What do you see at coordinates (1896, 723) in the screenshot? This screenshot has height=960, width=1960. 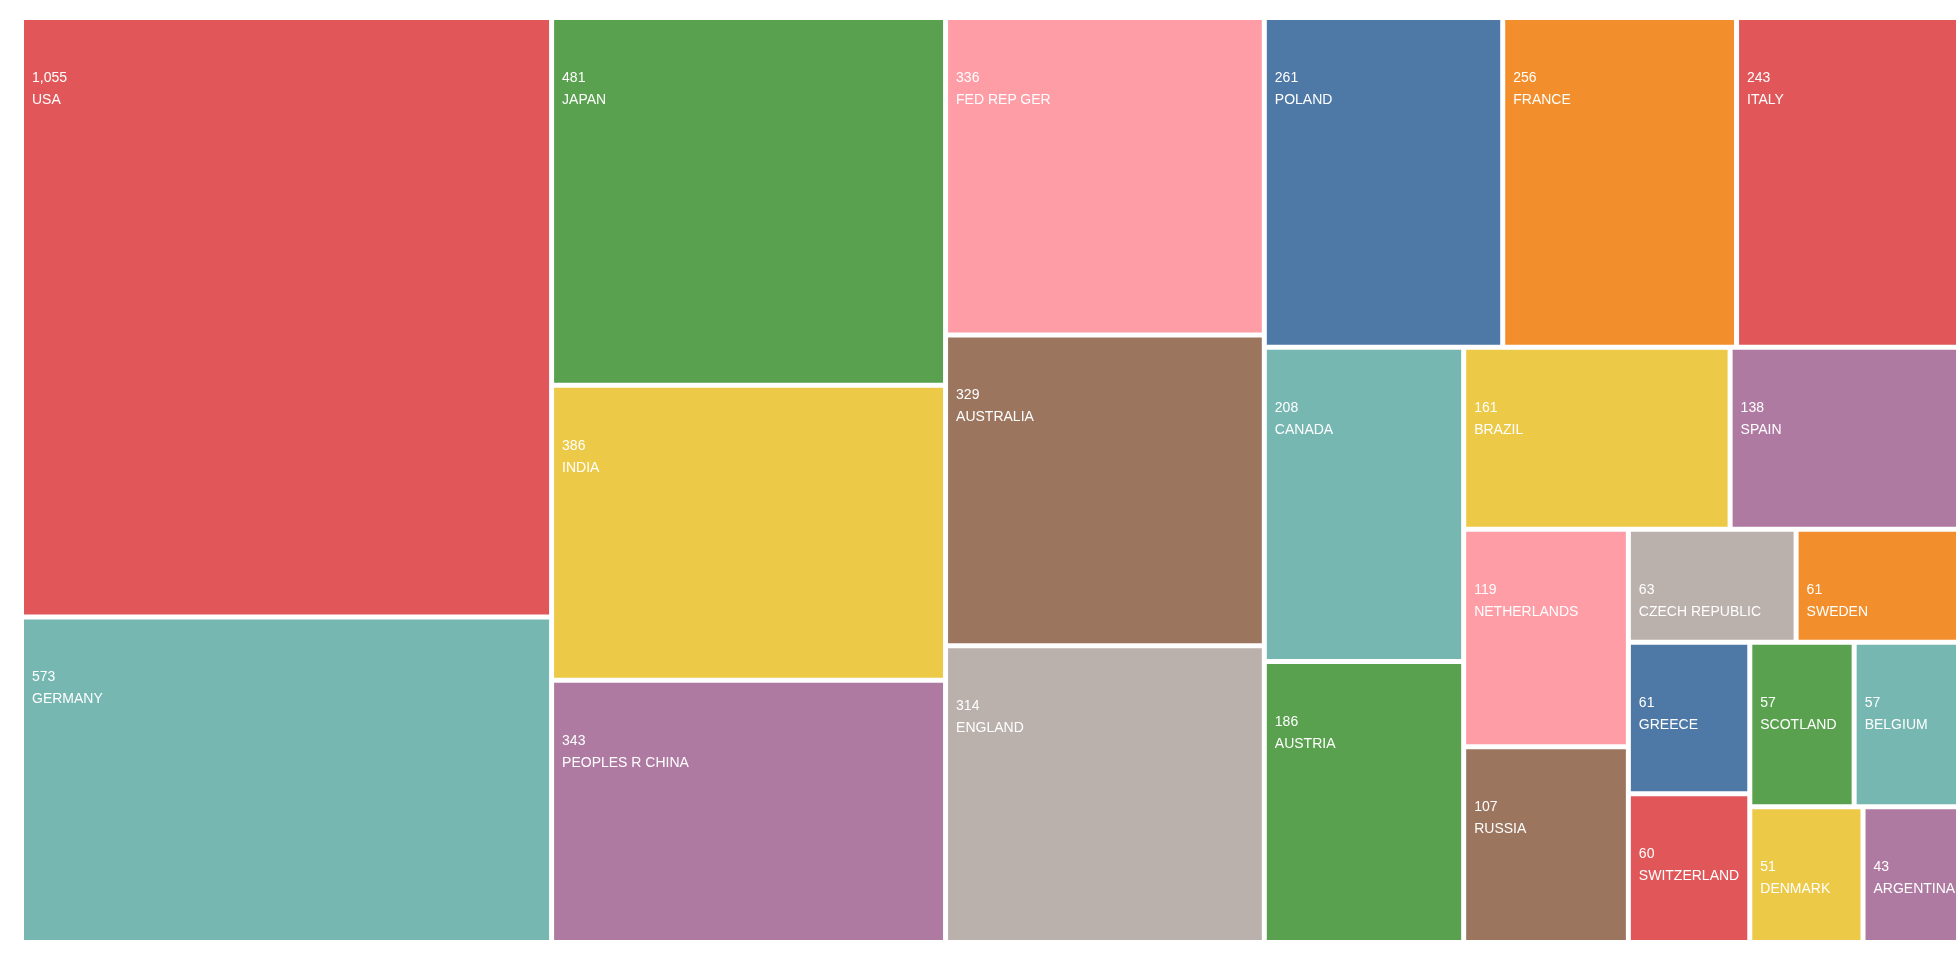 I see `category-label: BELGIUM` at bounding box center [1896, 723].